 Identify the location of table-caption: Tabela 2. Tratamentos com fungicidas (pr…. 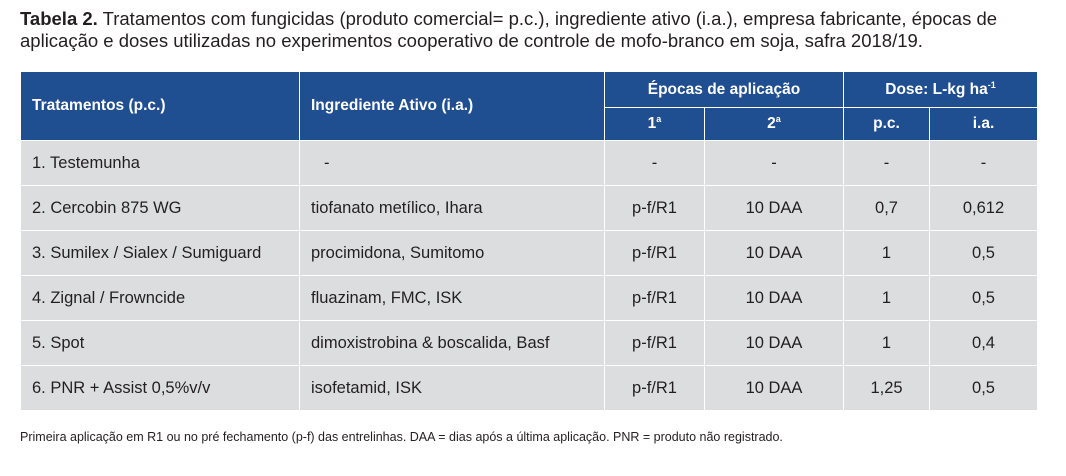
(535, 30).